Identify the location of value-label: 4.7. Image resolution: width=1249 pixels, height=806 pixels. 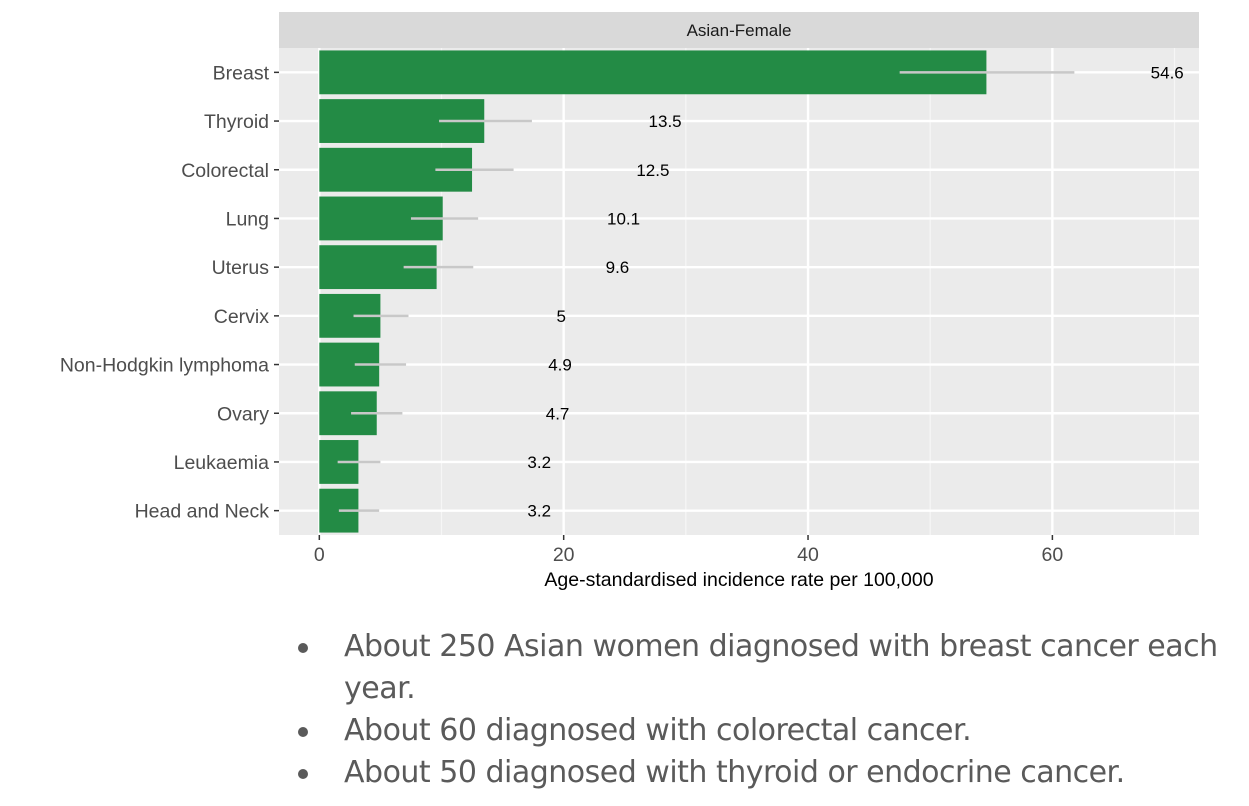
(558, 413).